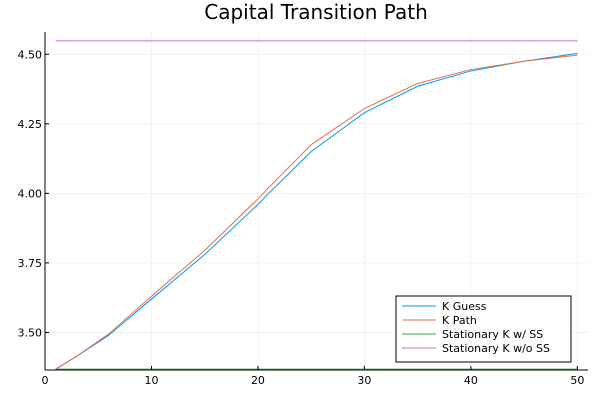 This screenshot has width=600, height=400. Describe the element at coordinates (30, 124) in the screenshot. I see `y-tick-label-3: 4.25` at that location.